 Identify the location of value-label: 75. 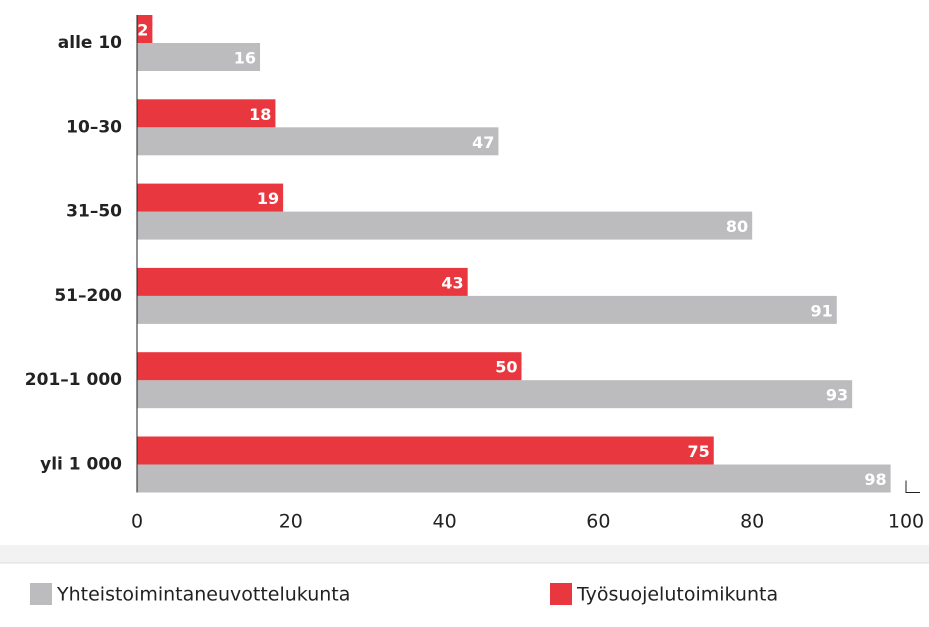
(698, 451).